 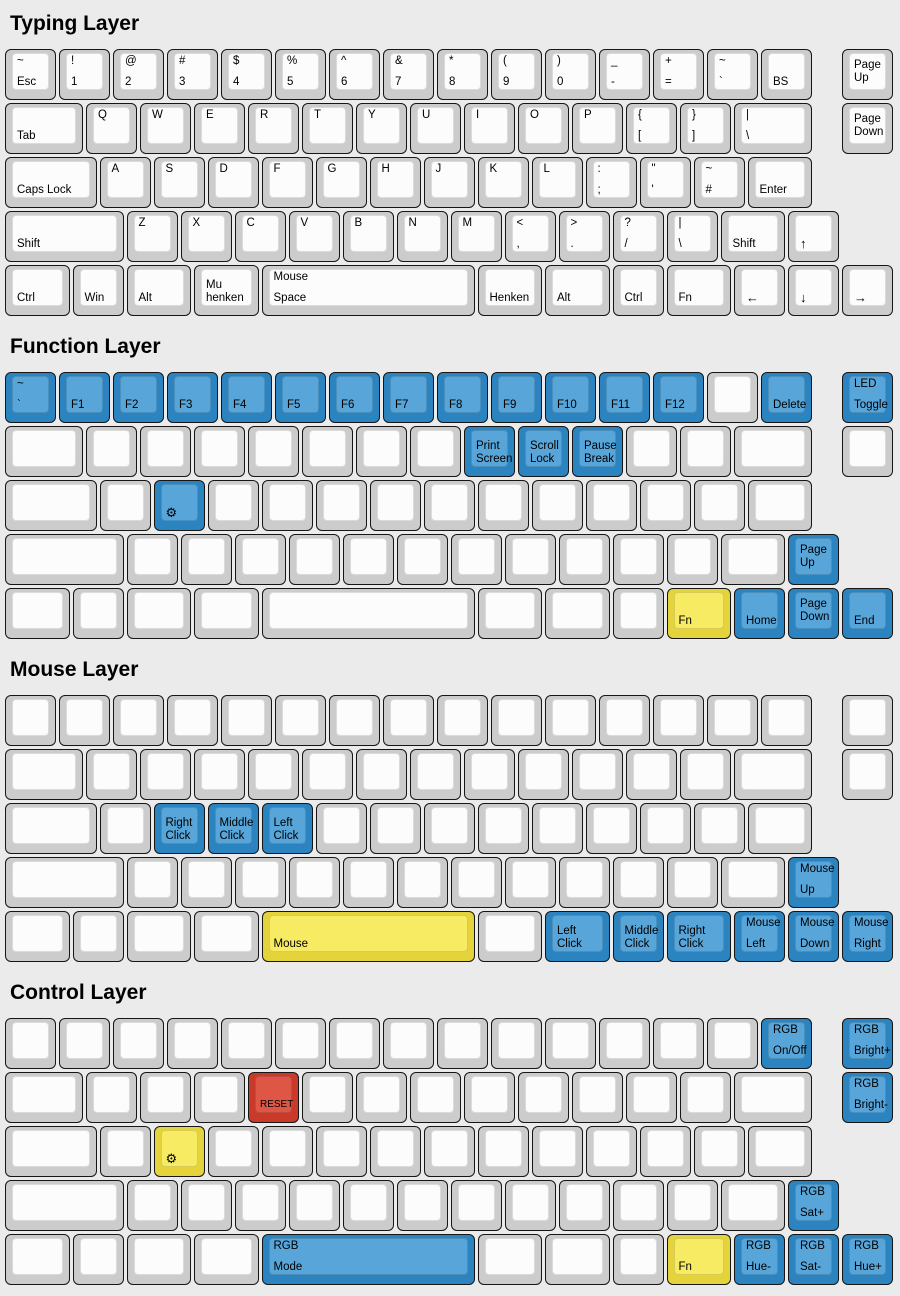 What do you see at coordinates (813, 1259) in the screenshot?
I see `key-rgb-sat: RGB Sat-` at bounding box center [813, 1259].